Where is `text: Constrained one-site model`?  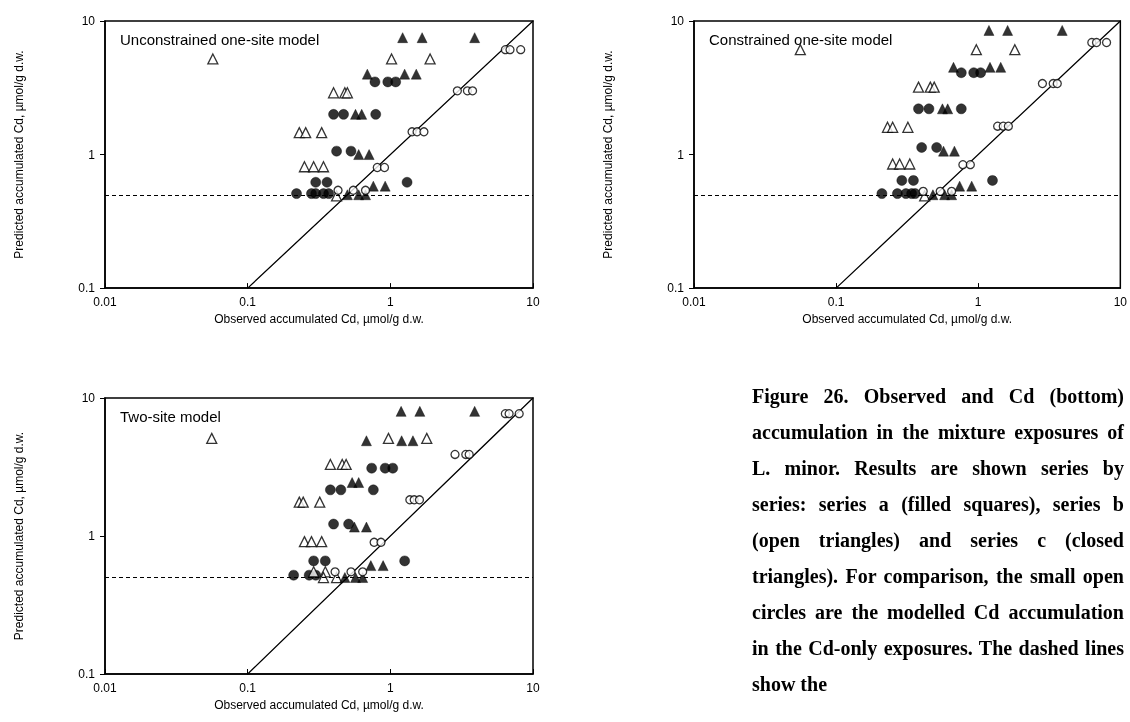
text: Constrained one-site model is located at coordinates (801, 39).